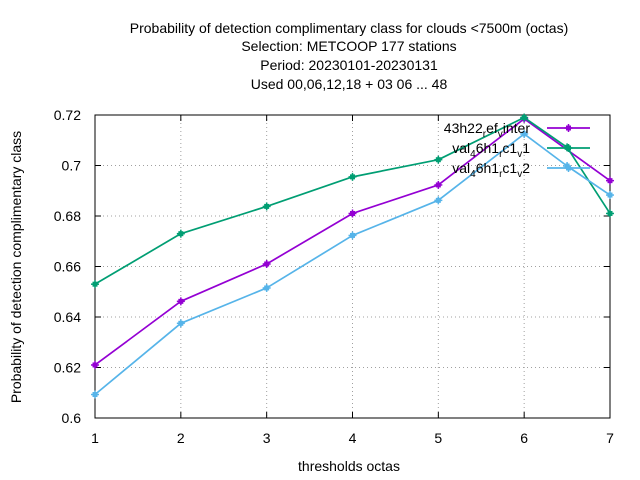  I want to click on y-tick-label: 0.64, so click(67, 317).